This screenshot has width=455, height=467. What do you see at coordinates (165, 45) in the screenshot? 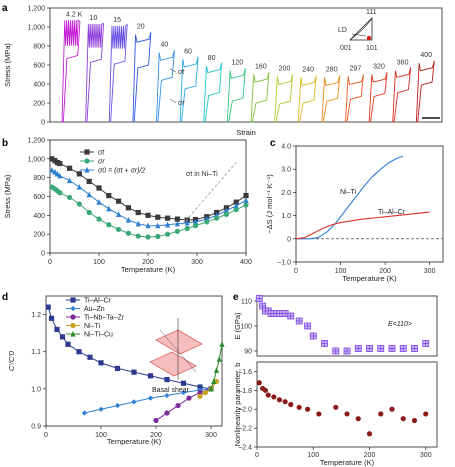
I see `curve-label-4: 40` at bounding box center [165, 45].